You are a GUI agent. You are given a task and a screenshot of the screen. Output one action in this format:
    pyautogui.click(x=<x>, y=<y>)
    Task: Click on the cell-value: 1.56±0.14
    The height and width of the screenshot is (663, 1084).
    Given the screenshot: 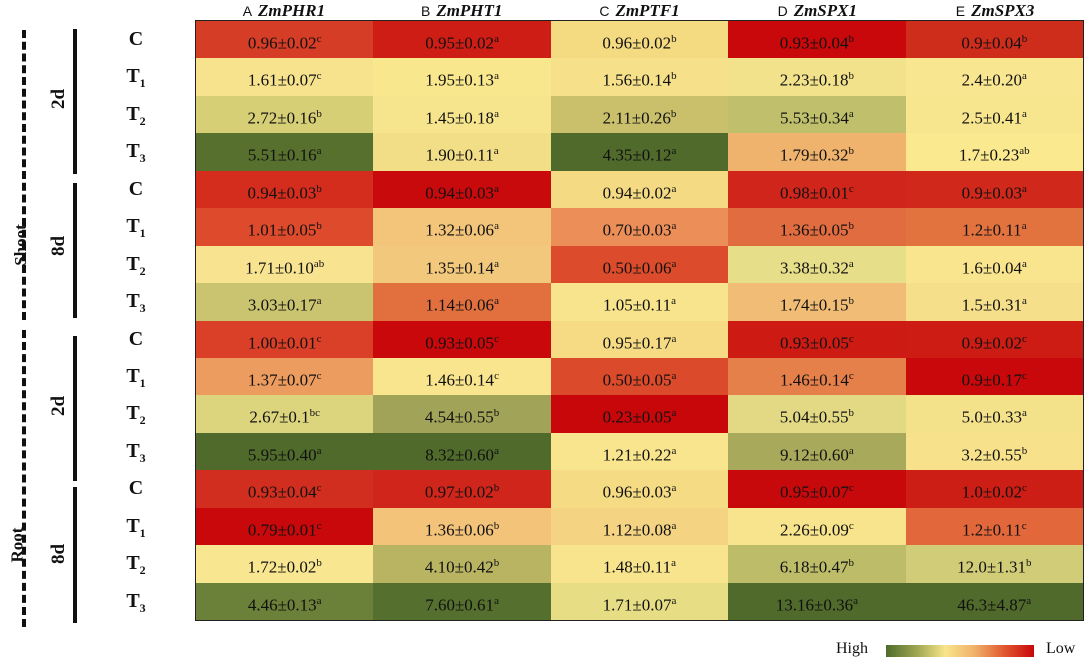 What is the action you would take?
    pyautogui.click(x=637, y=81)
    